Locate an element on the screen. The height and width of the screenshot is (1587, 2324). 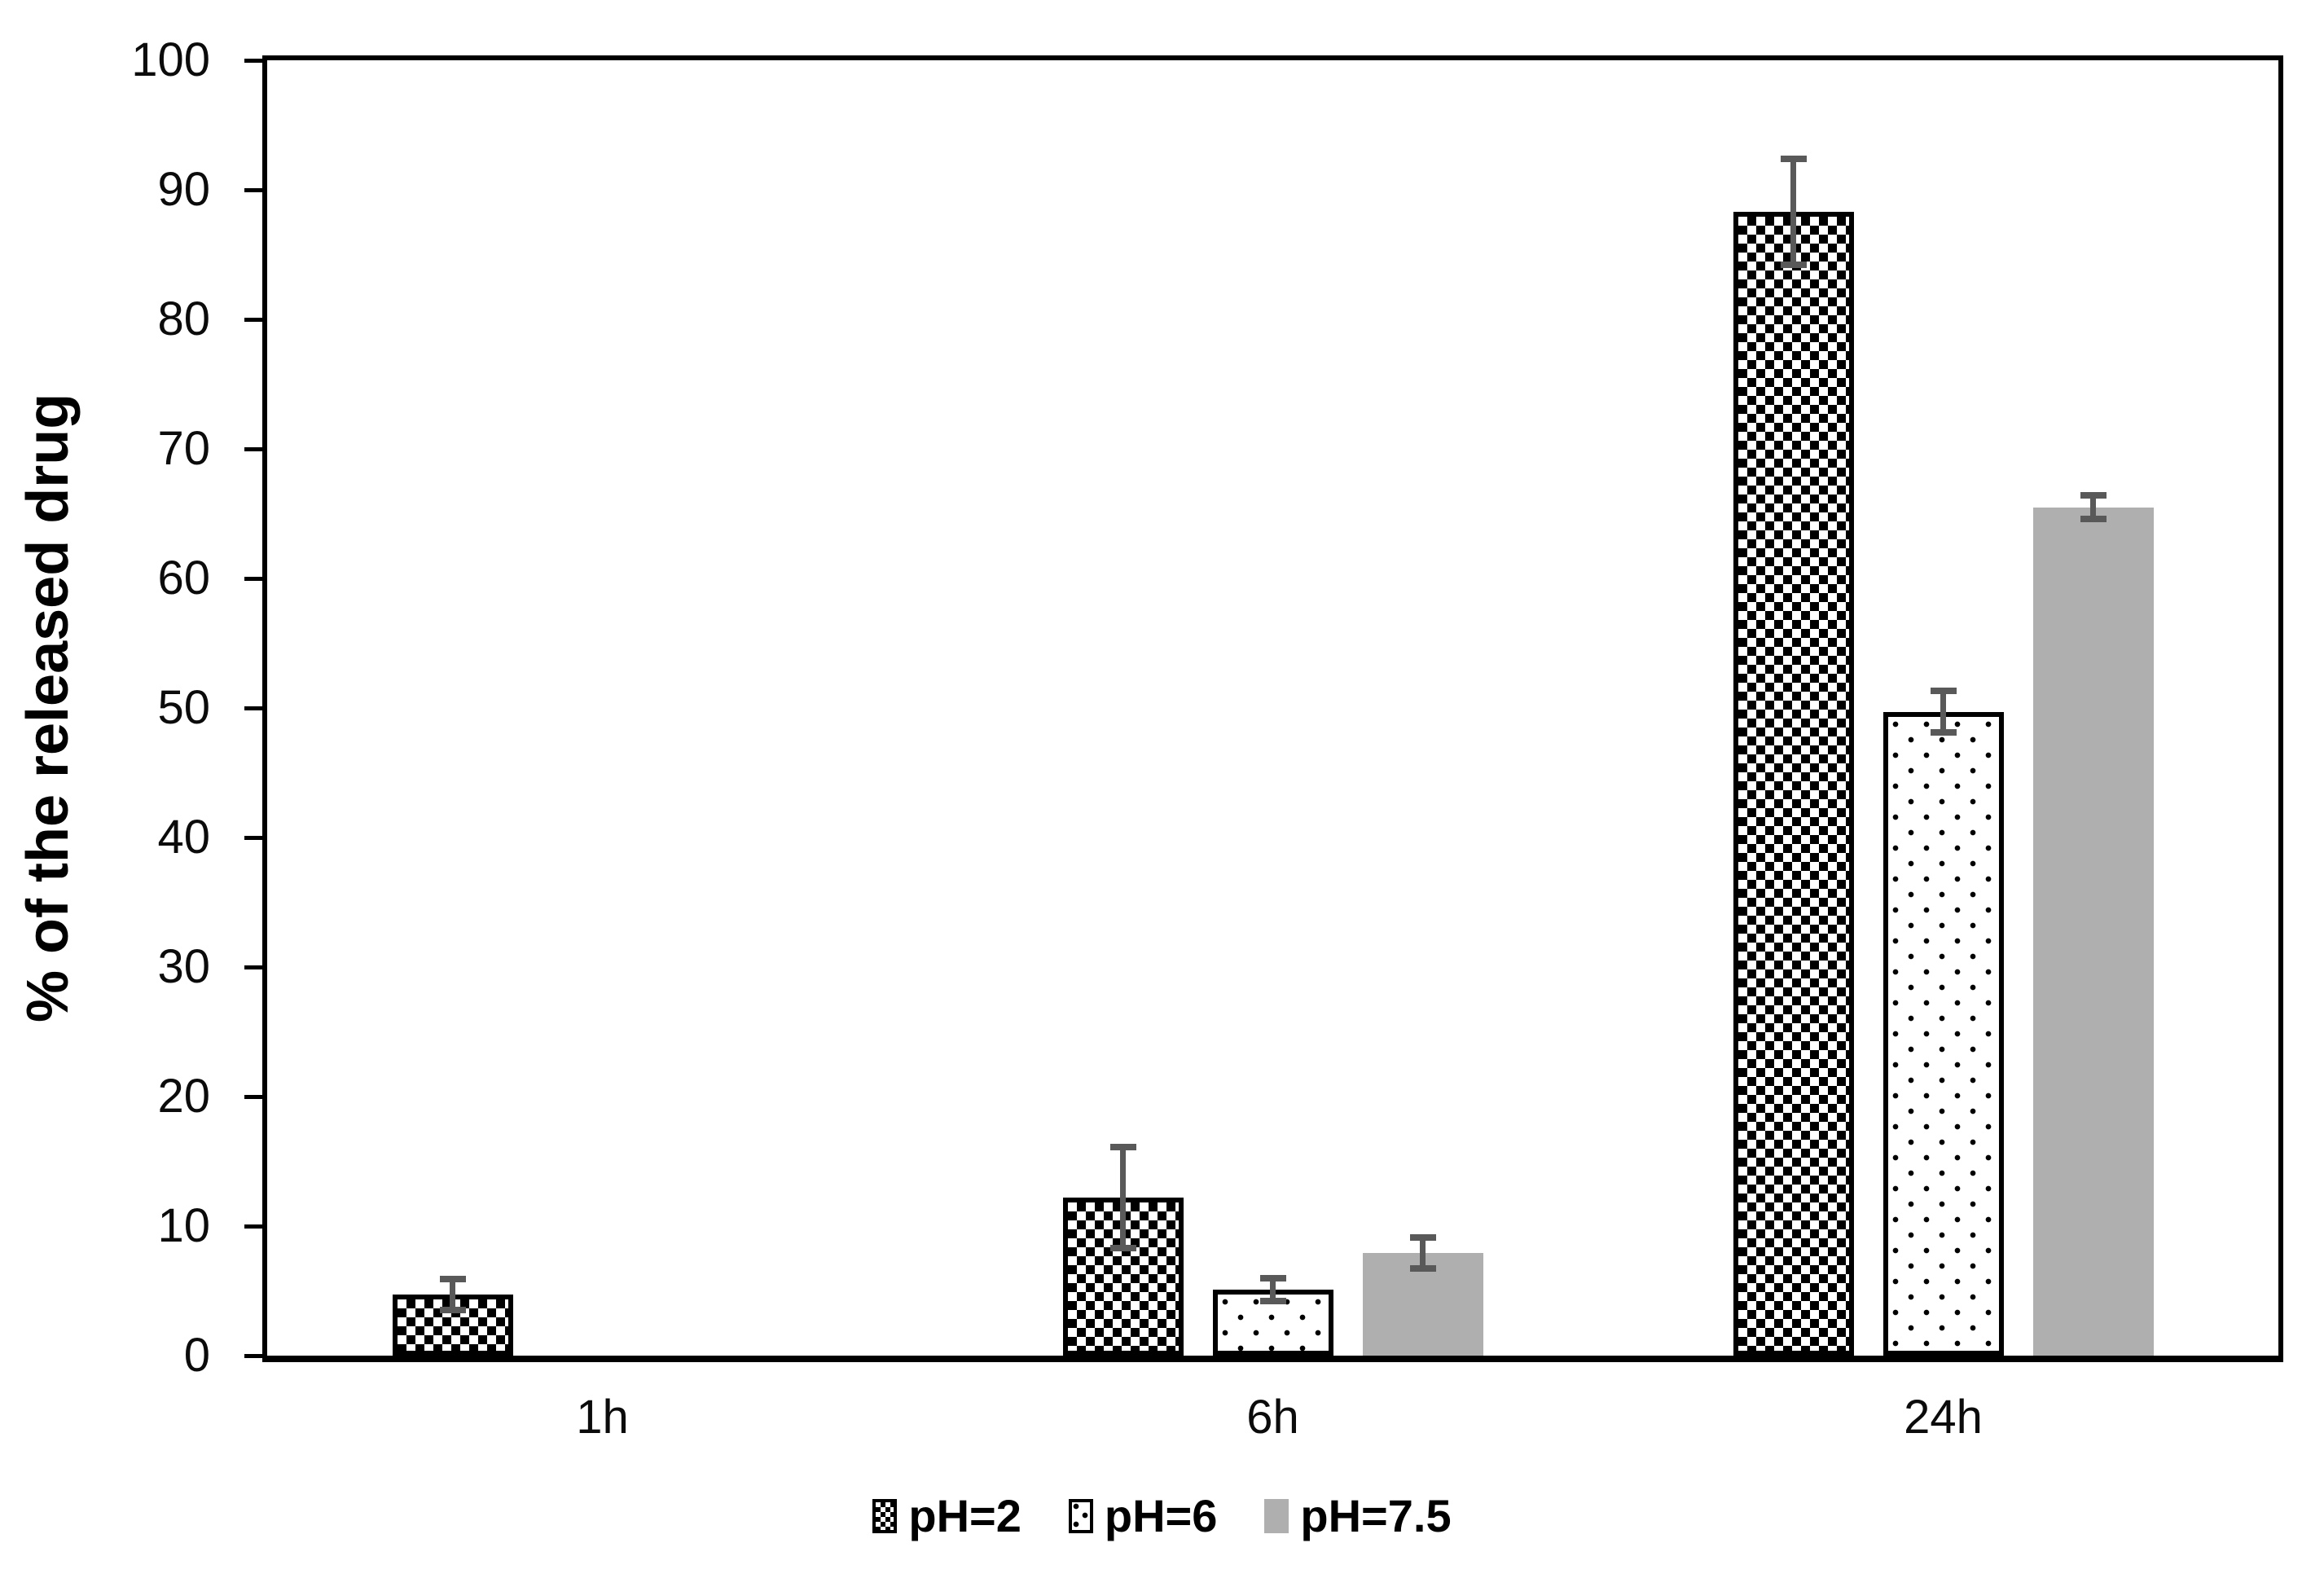
y-axis-tick-label: 0 is located at coordinates (196, 1355).